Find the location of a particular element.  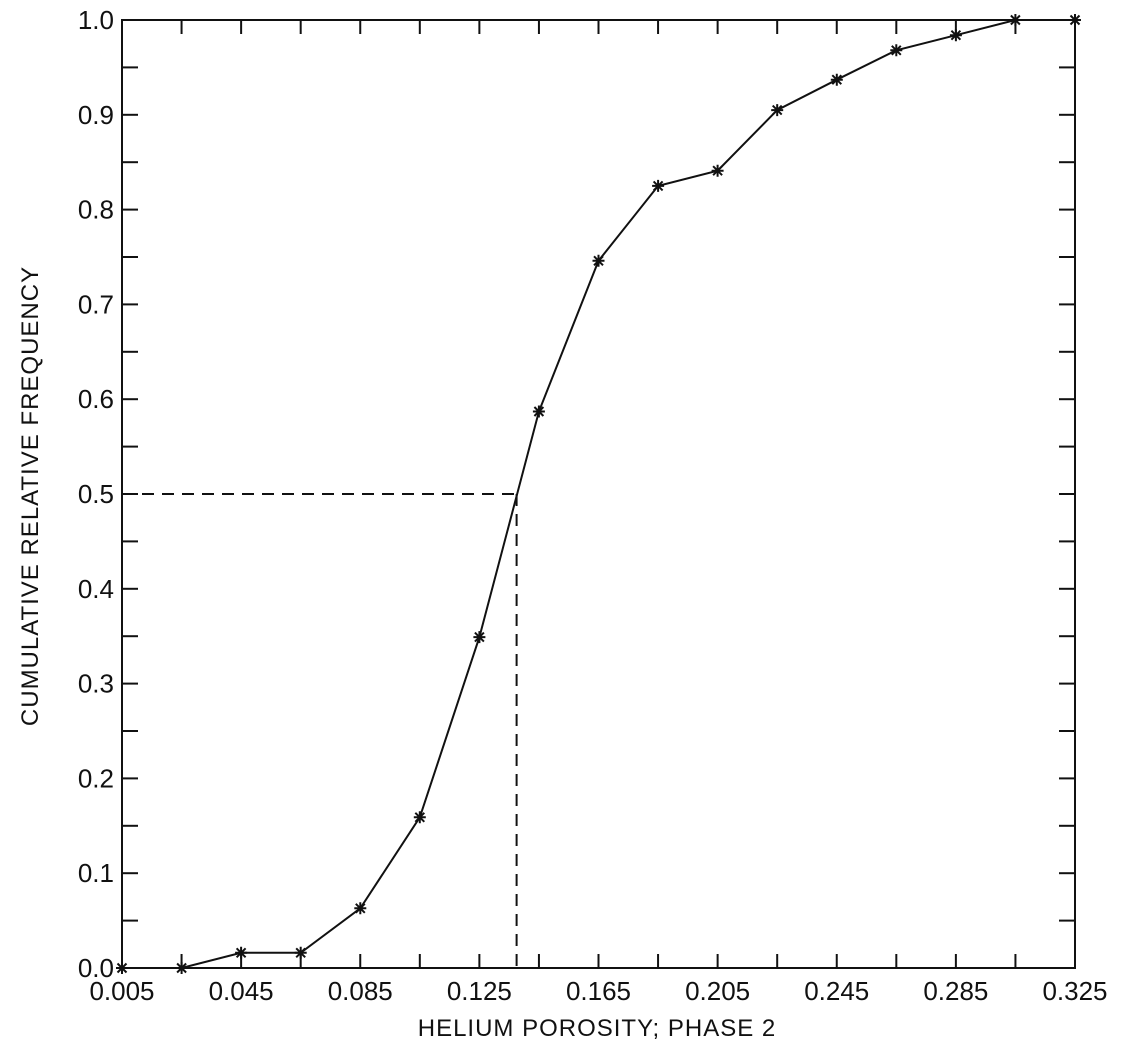

y-tick-label: 0.4 is located at coordinates (96, 589).